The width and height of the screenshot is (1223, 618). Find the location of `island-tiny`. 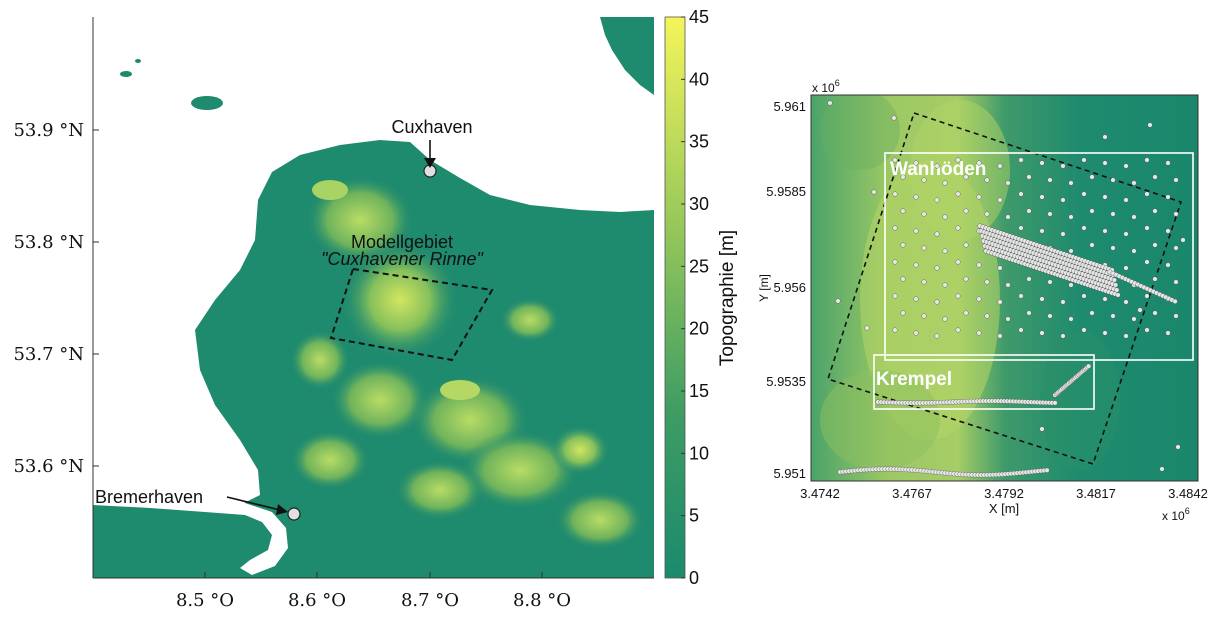

island-tiny is located at coordinates (138, 61).